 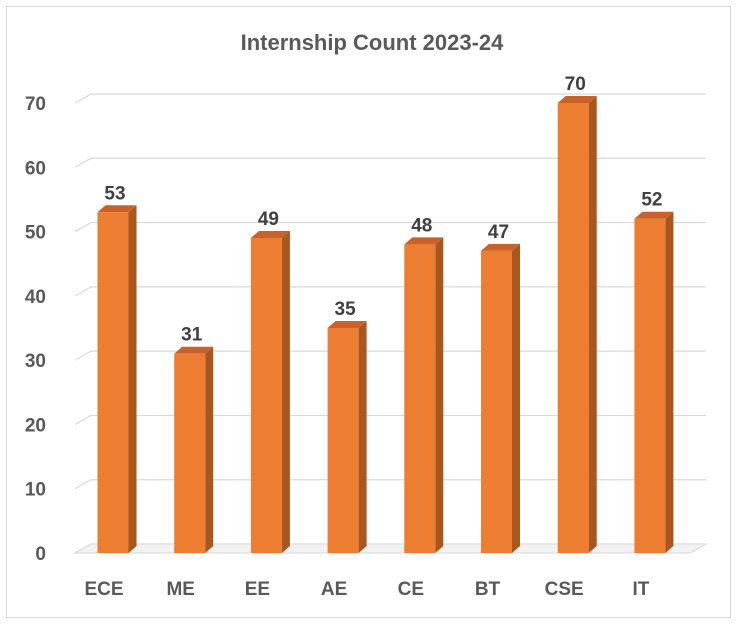 I want to click on y-tick-label: 0, so click(x=40, y=554).